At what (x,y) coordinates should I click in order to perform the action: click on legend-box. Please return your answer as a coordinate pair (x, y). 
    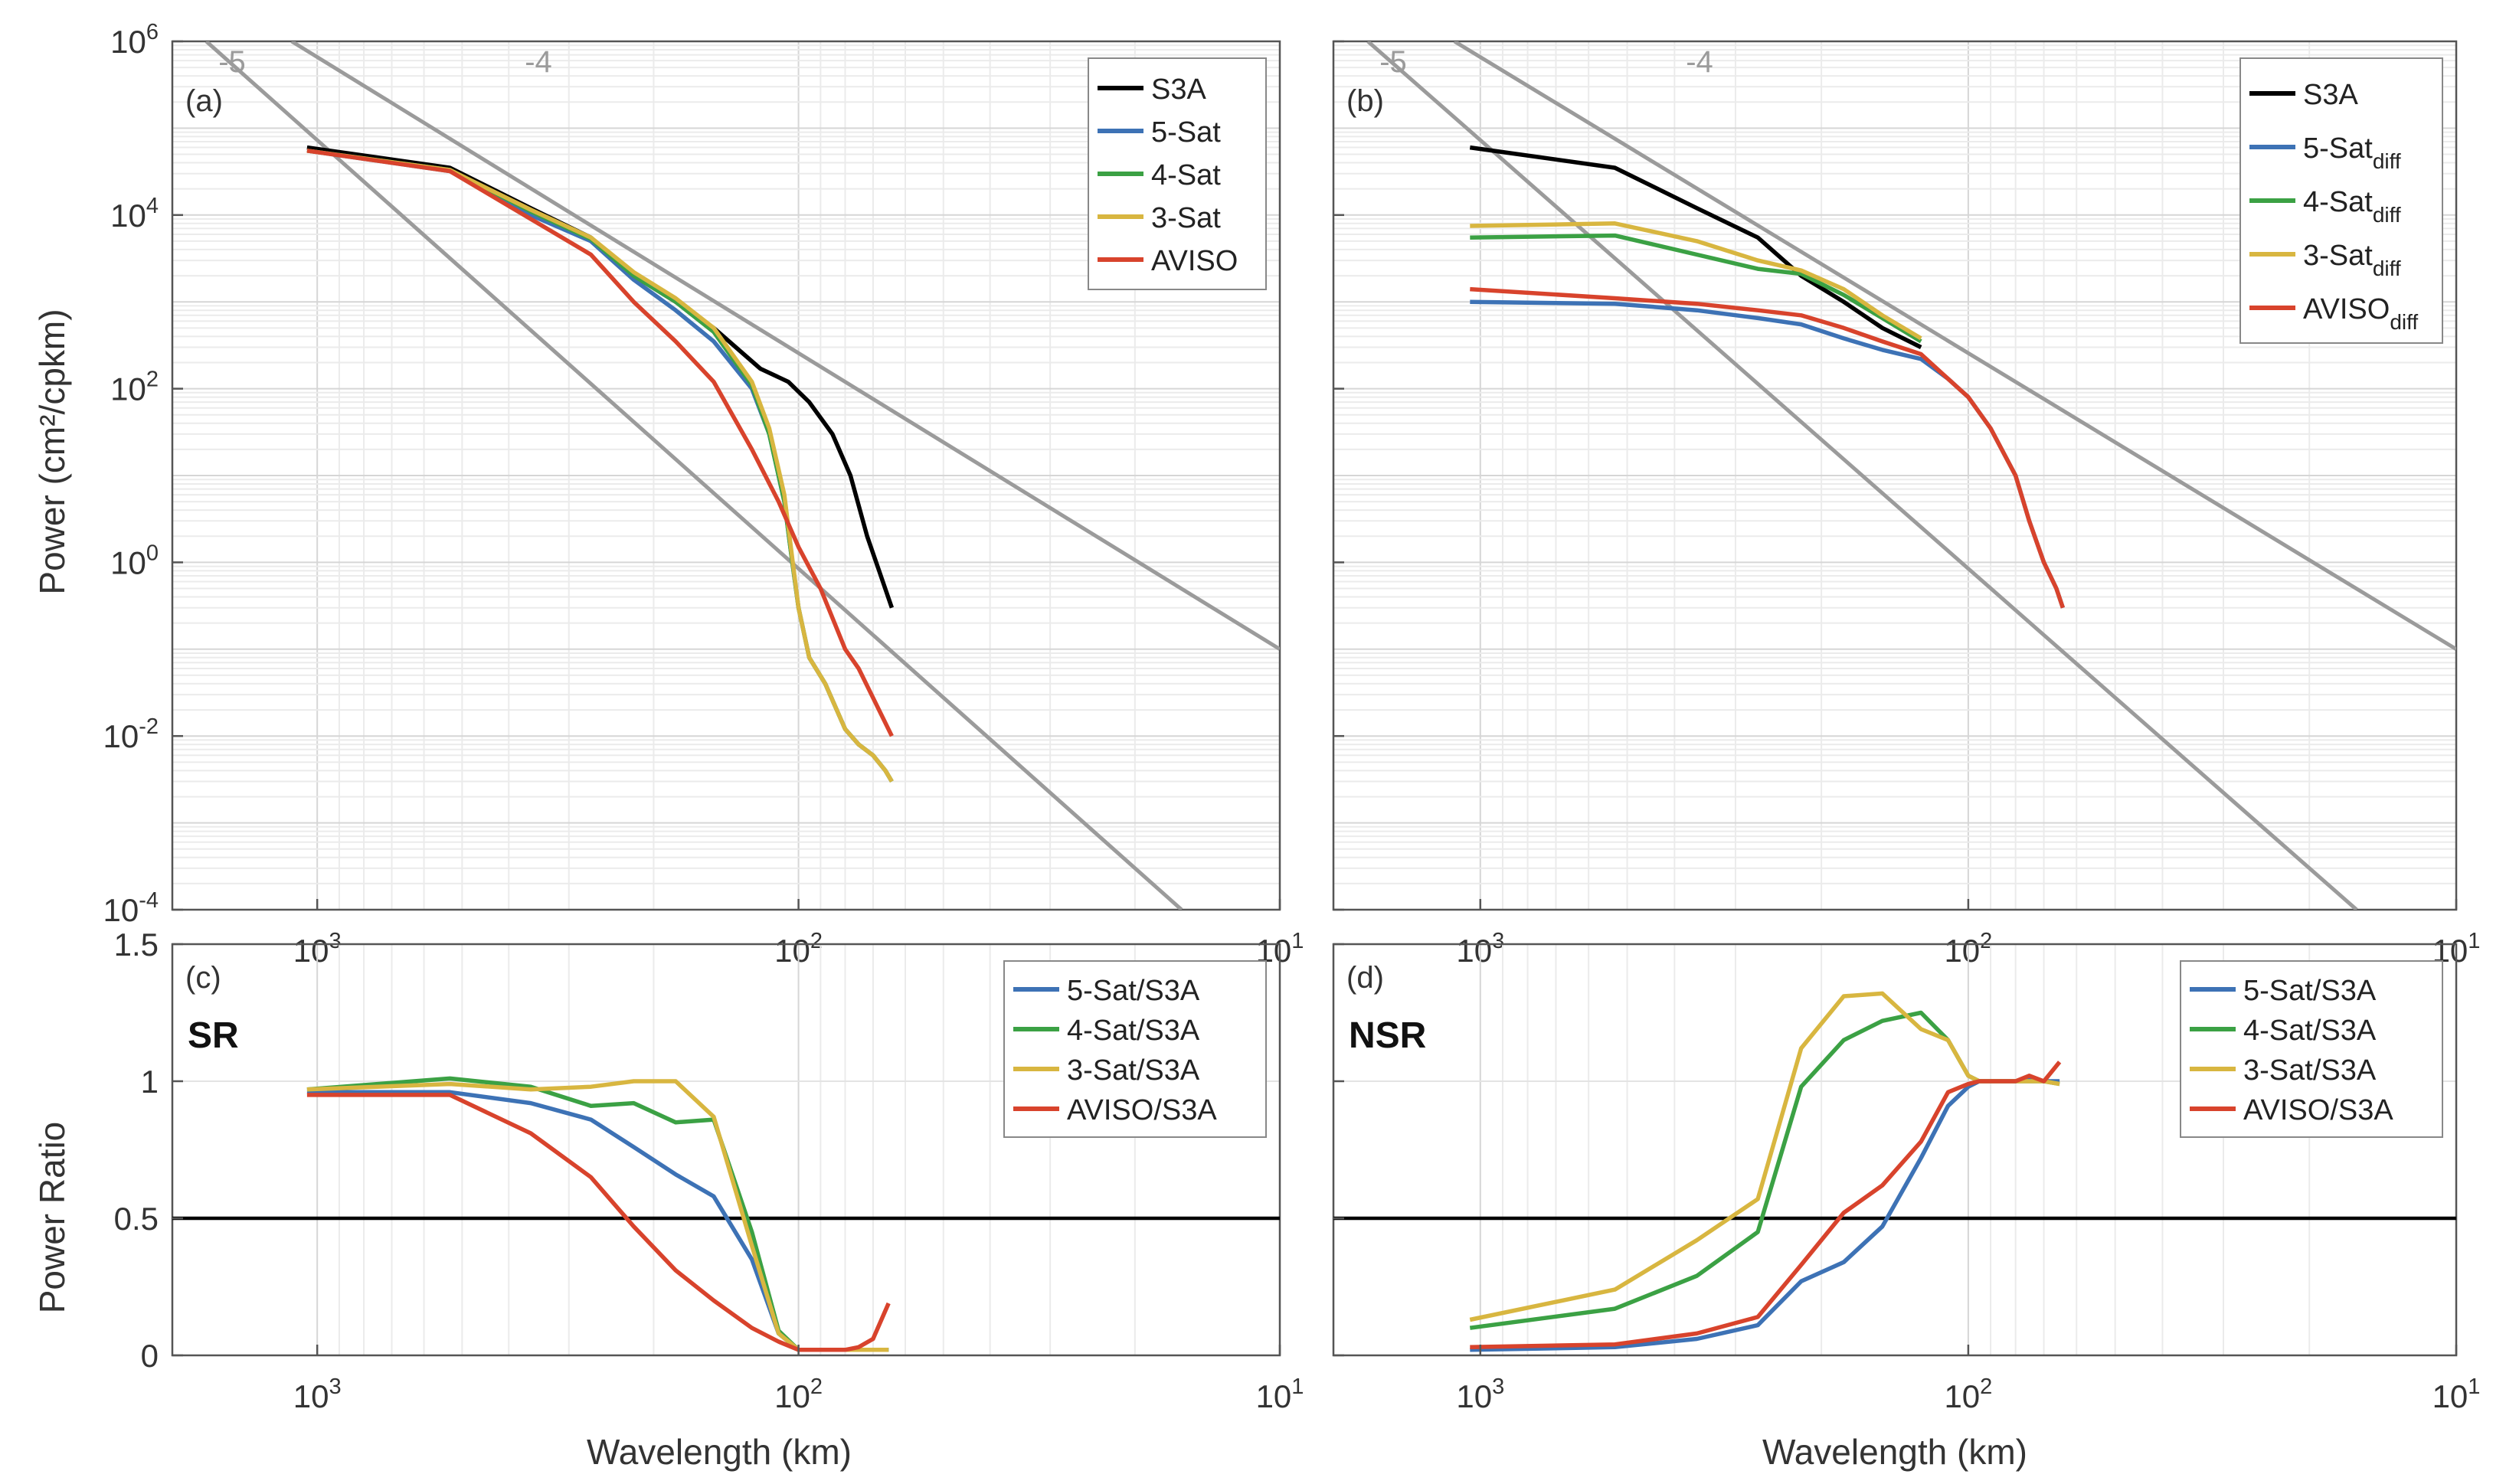
    Looking at the image, I should click on (1177, 173).